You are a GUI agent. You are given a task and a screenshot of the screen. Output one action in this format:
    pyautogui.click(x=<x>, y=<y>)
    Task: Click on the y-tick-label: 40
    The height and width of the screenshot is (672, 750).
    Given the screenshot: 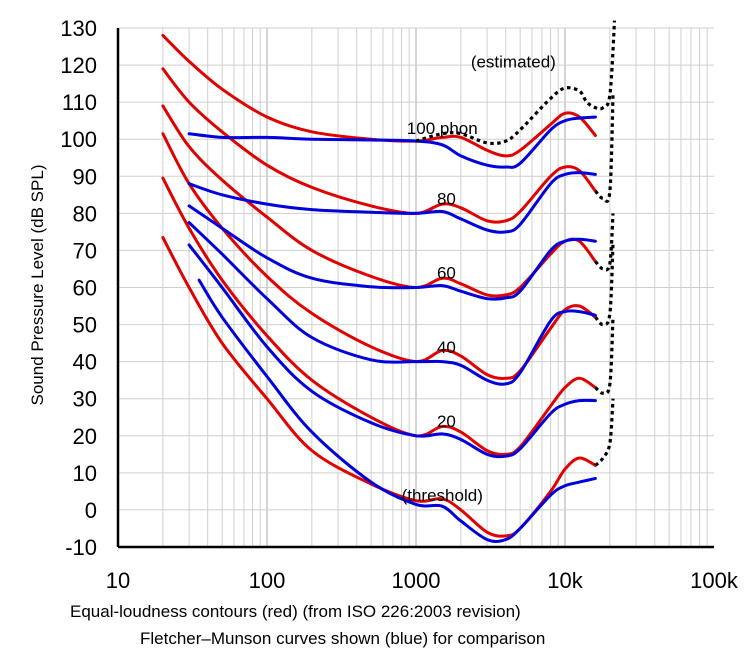 What is the action you would take?
    pyautogui.click(x=85, y=362)
    